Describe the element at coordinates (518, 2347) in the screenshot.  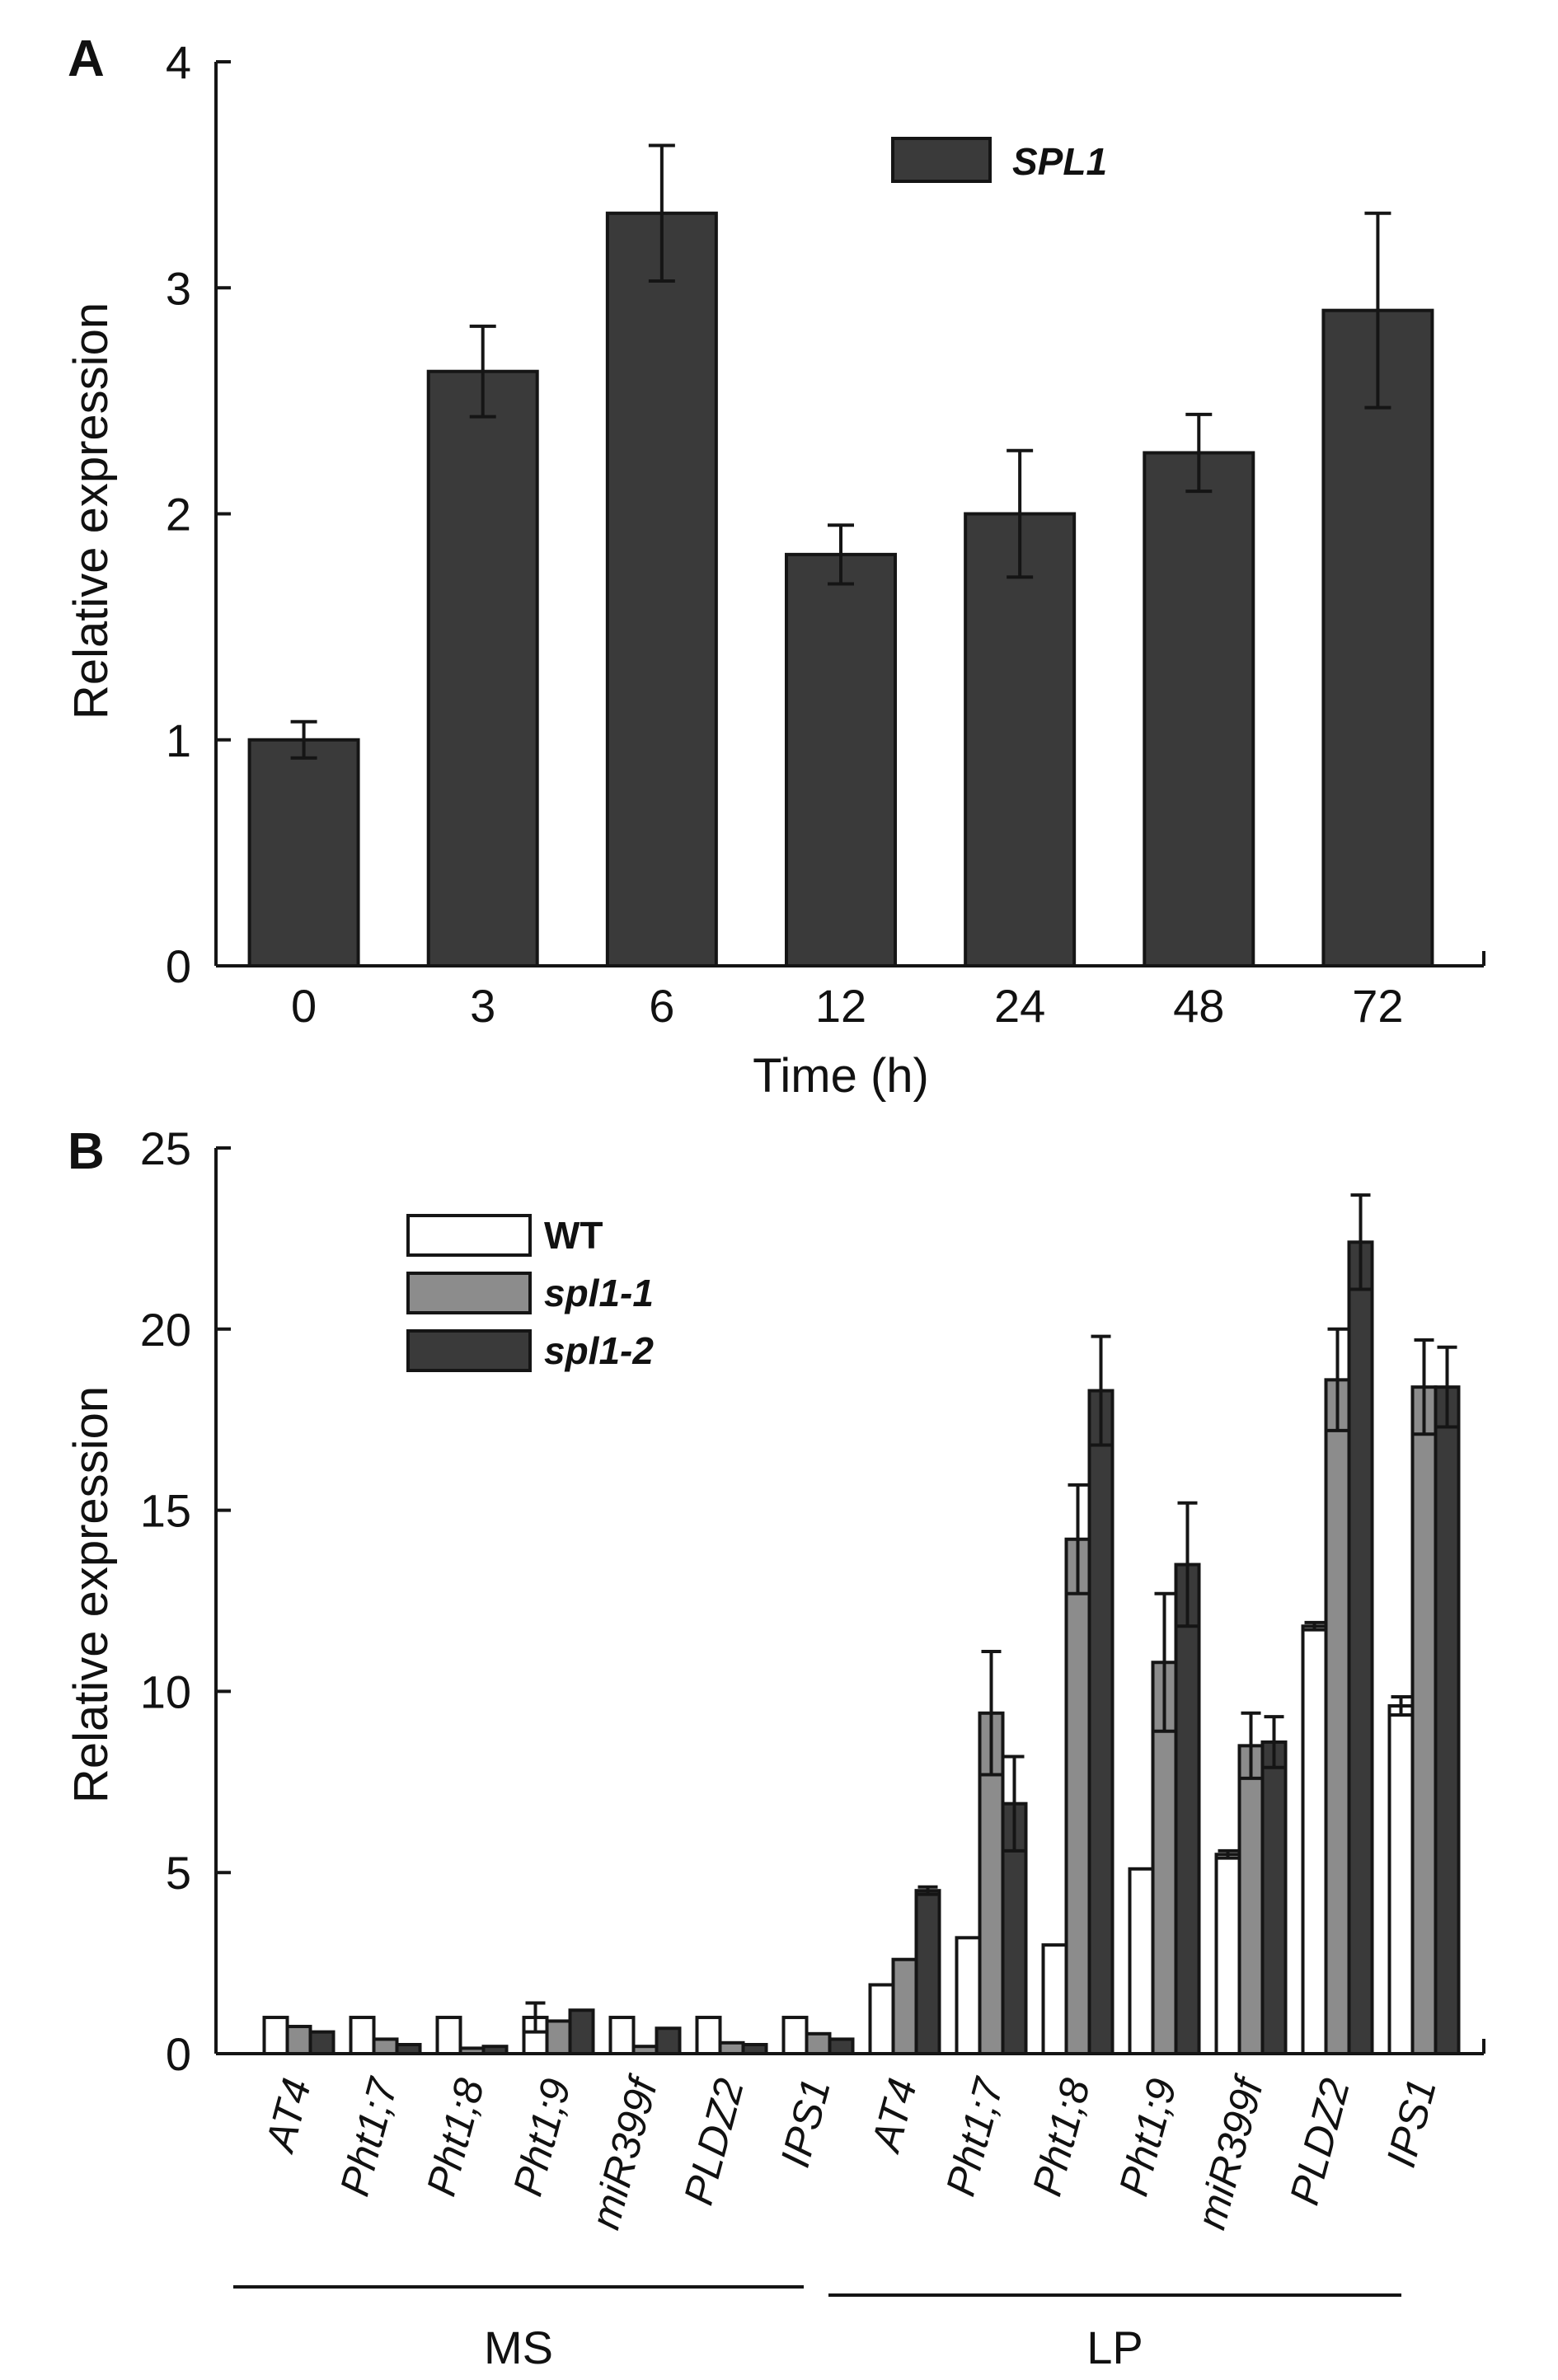
I see `group-label: MS` at that location.